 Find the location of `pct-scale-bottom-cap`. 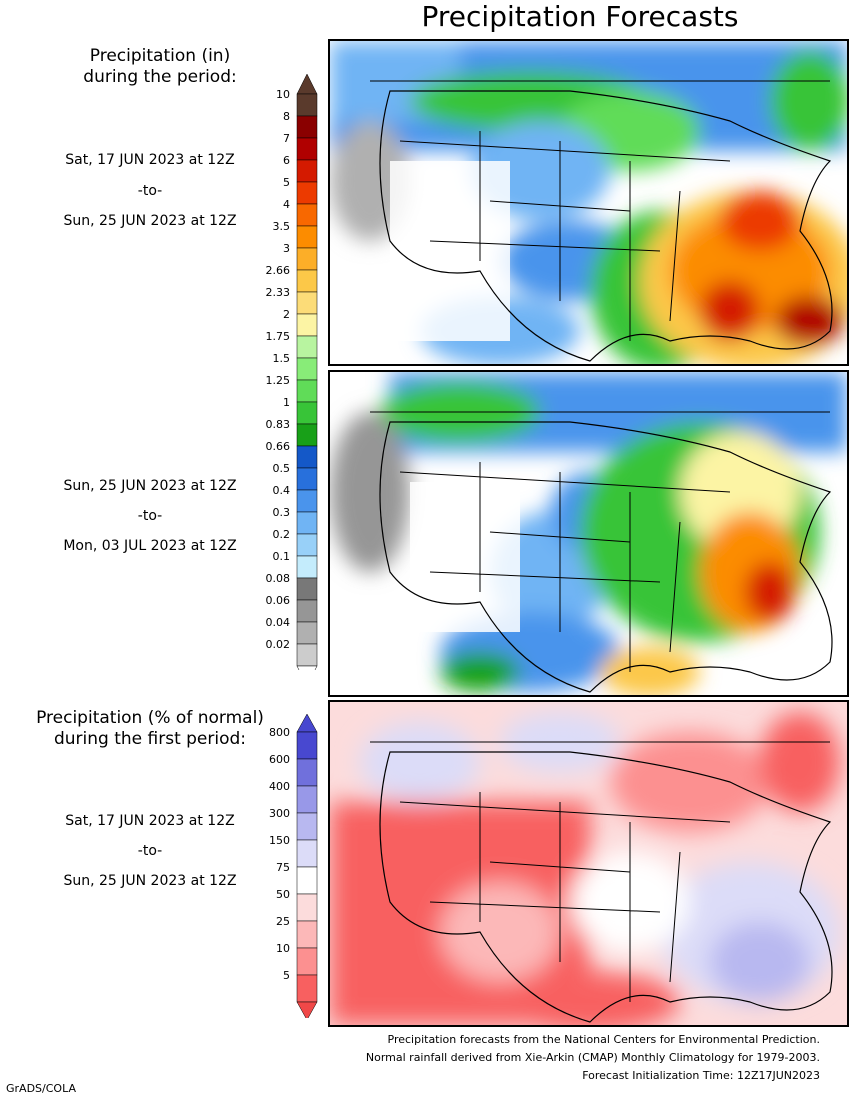

pct-scale-bottom-cap is located at coordinates (307, 1011).